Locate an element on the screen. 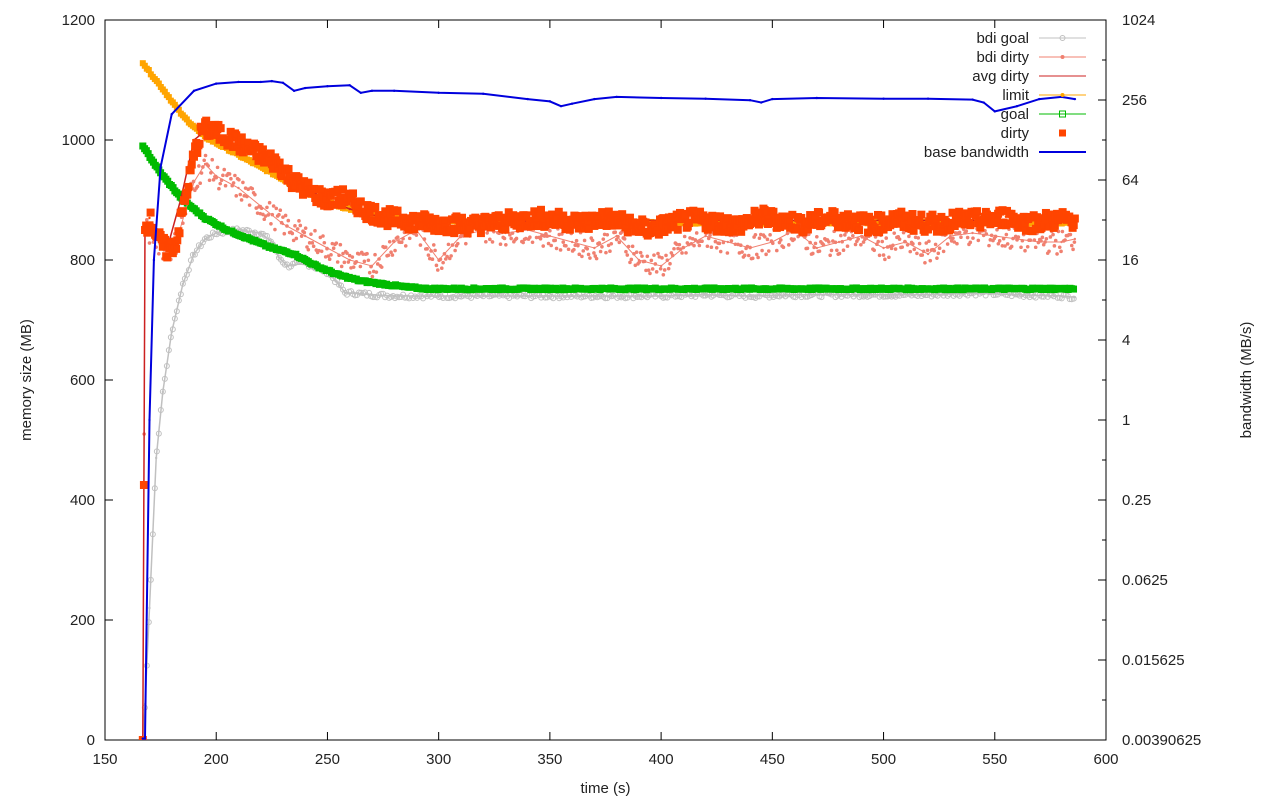 The height and width of the screenshot is (800, 1280). series-goal is located at coordinates (608, 218).